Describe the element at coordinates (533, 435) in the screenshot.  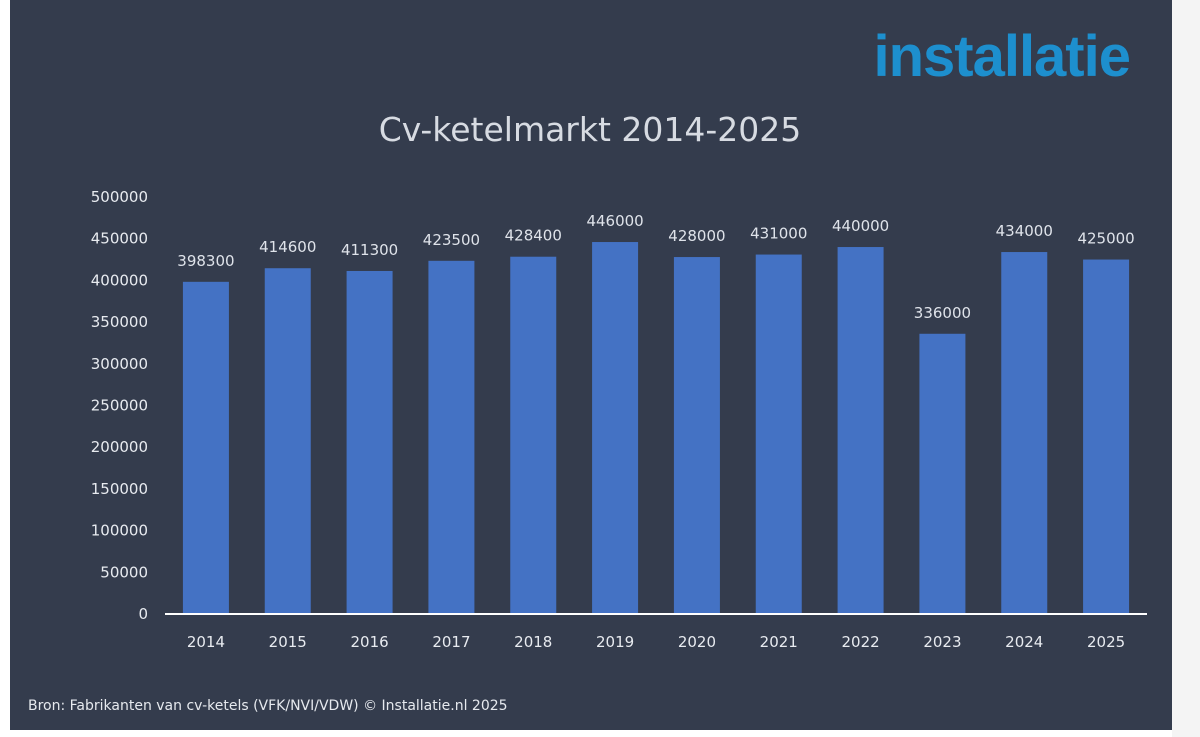
I see `bar-2018` at that location.